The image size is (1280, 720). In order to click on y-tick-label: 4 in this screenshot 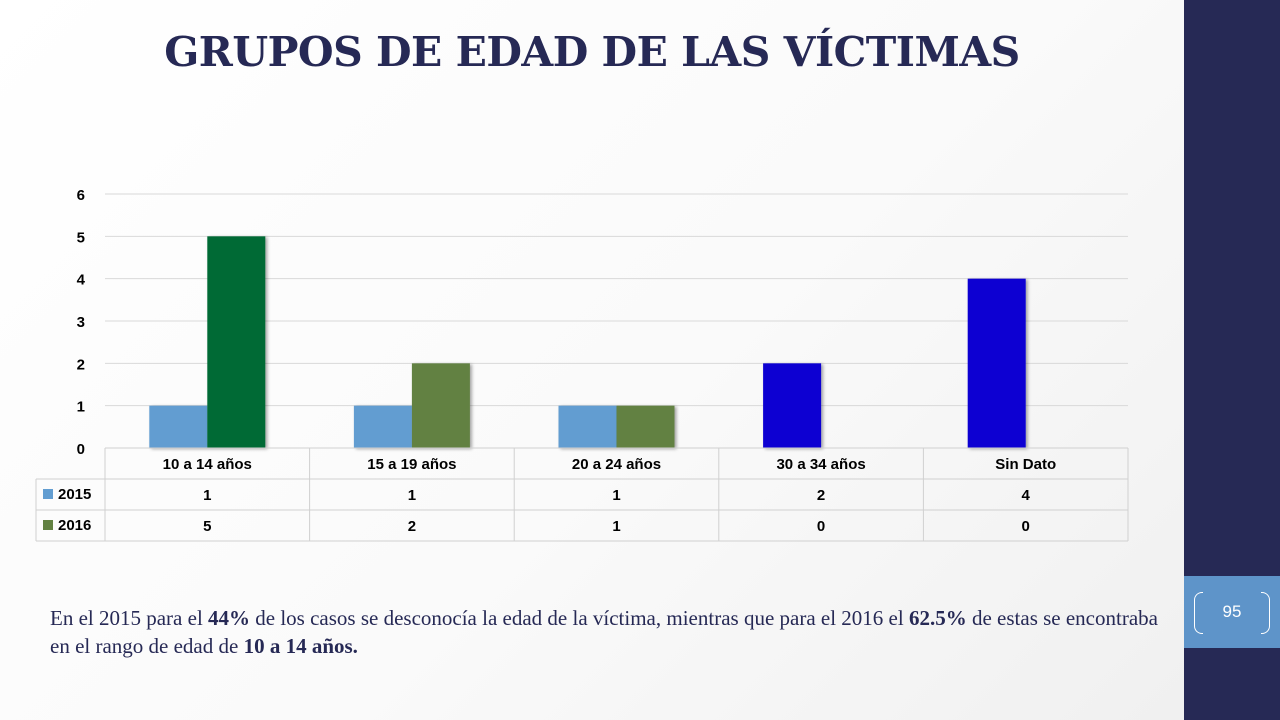, I will do `click(81, 280)`.